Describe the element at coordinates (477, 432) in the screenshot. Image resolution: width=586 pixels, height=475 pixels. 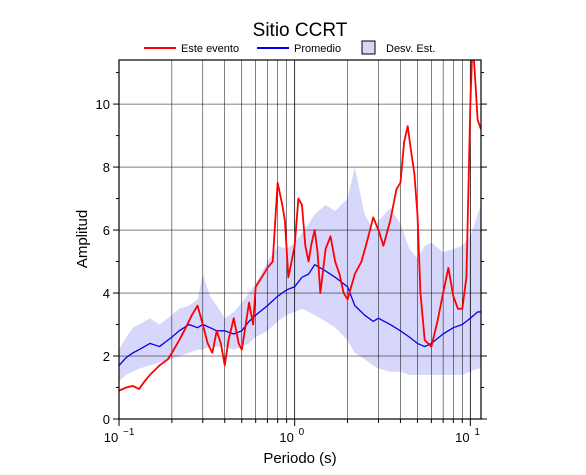
I see `x-tick-label-exponent: 1` at that location.